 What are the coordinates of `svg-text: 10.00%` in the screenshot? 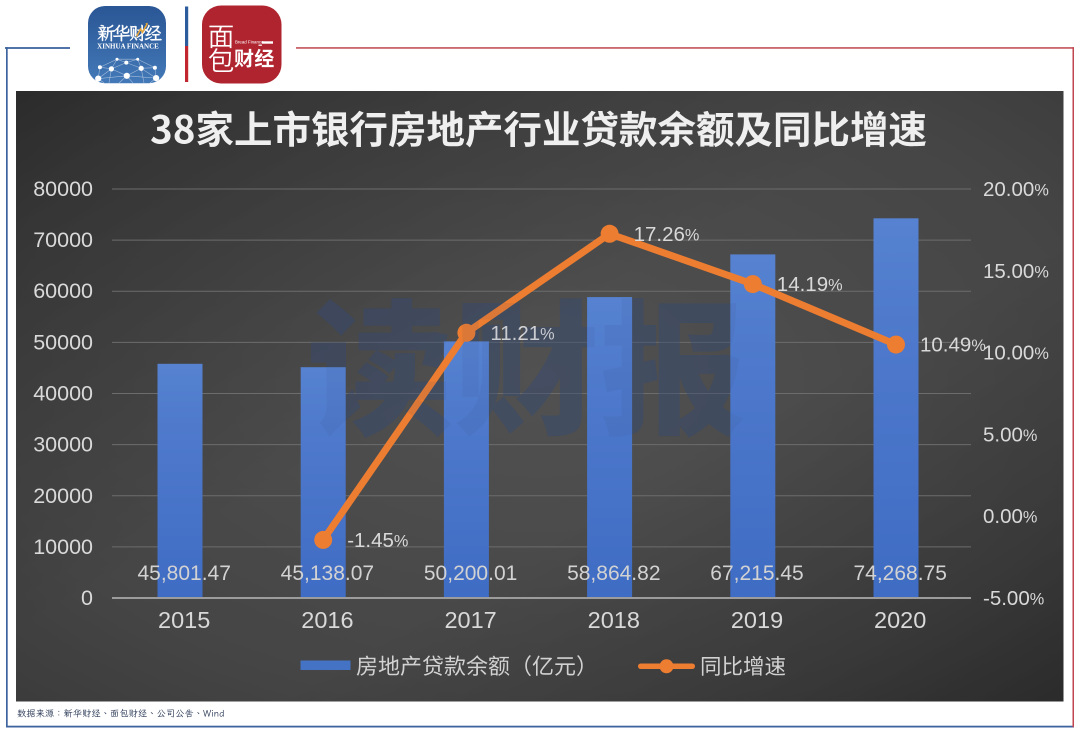 It's located at (1016, 353).